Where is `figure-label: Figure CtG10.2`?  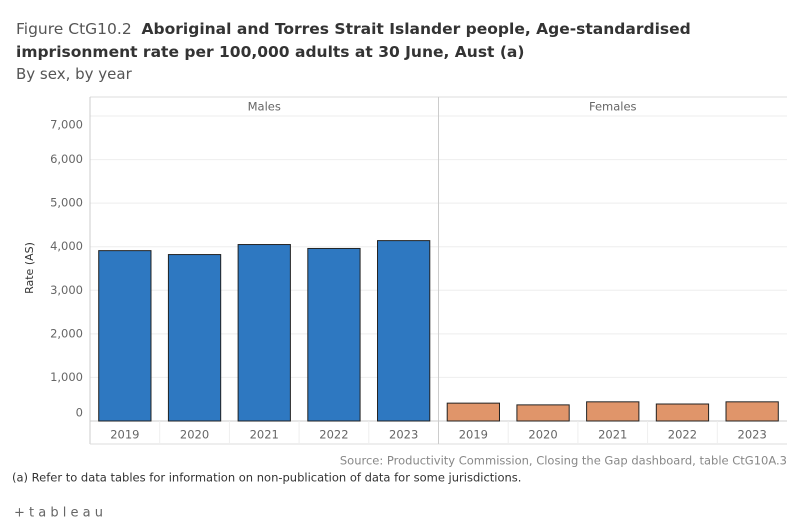
figure-label: Figure CtG10.2 is located at coordinates (74, 29).